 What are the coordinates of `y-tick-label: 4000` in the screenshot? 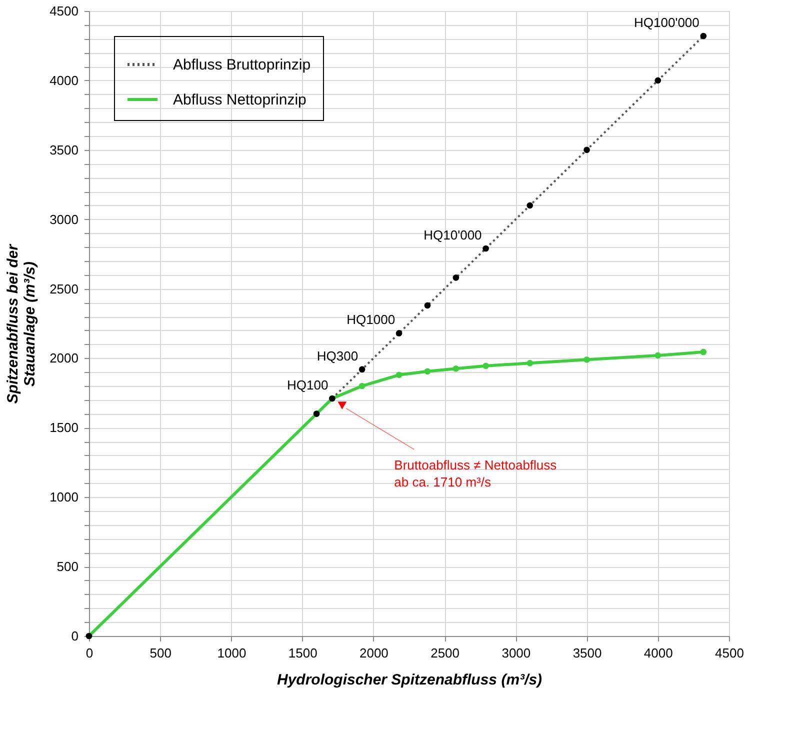 It's located at (64, 80).